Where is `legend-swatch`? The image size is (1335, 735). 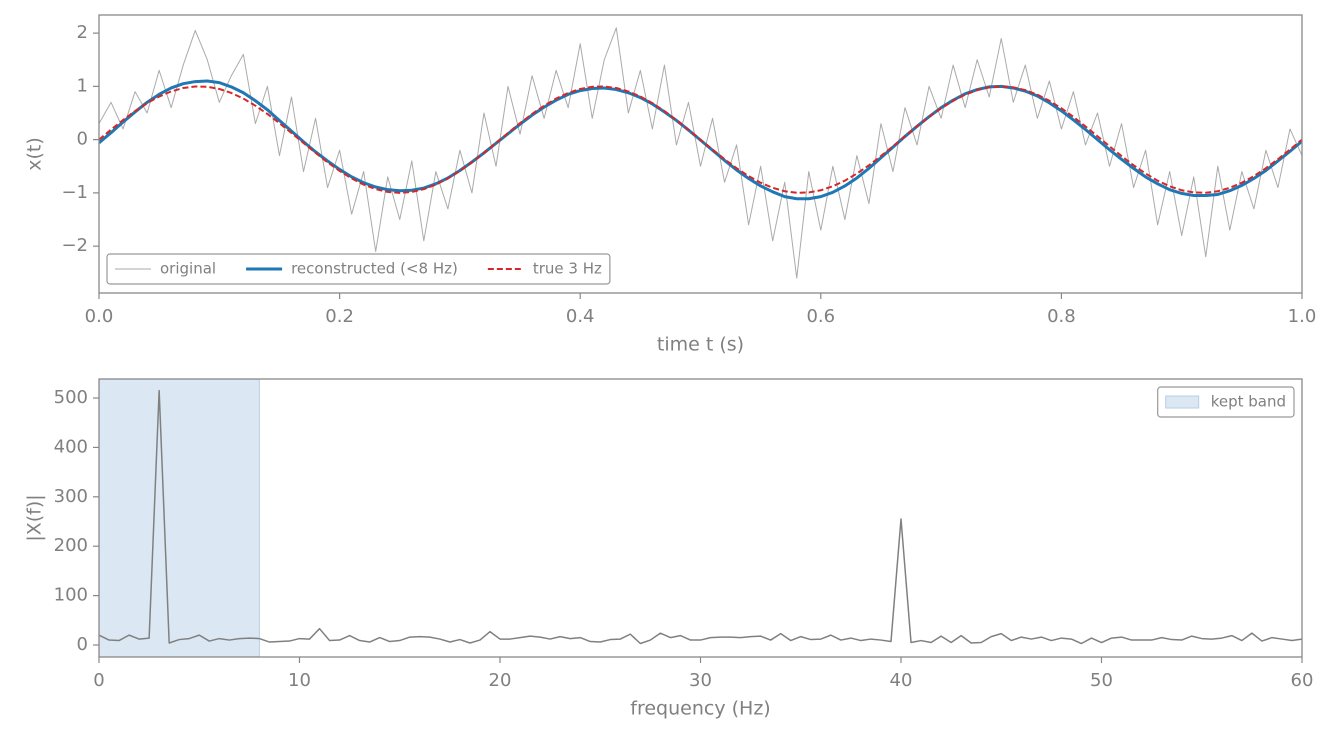 legend-swatch is located at coordinates (1182, 402).